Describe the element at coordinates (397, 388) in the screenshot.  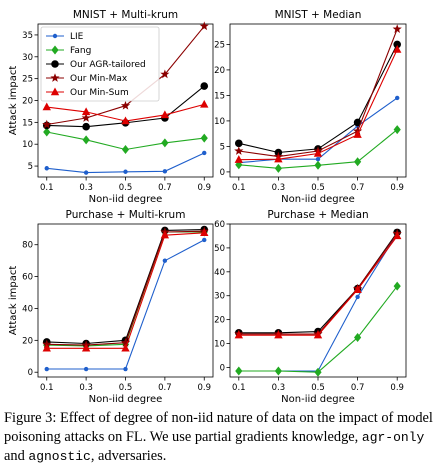
I see `x-tick-label: 0.9` at that location.